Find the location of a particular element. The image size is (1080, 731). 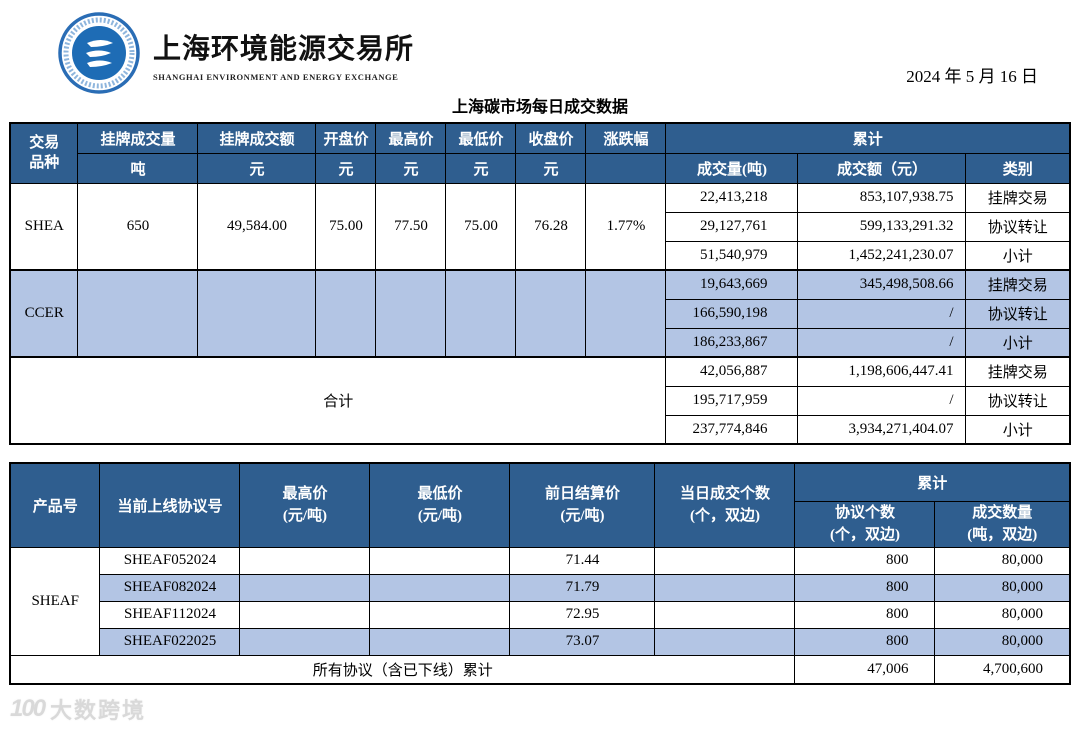

watermark-logo-icon: 100 is located at coordinates (28, 708).